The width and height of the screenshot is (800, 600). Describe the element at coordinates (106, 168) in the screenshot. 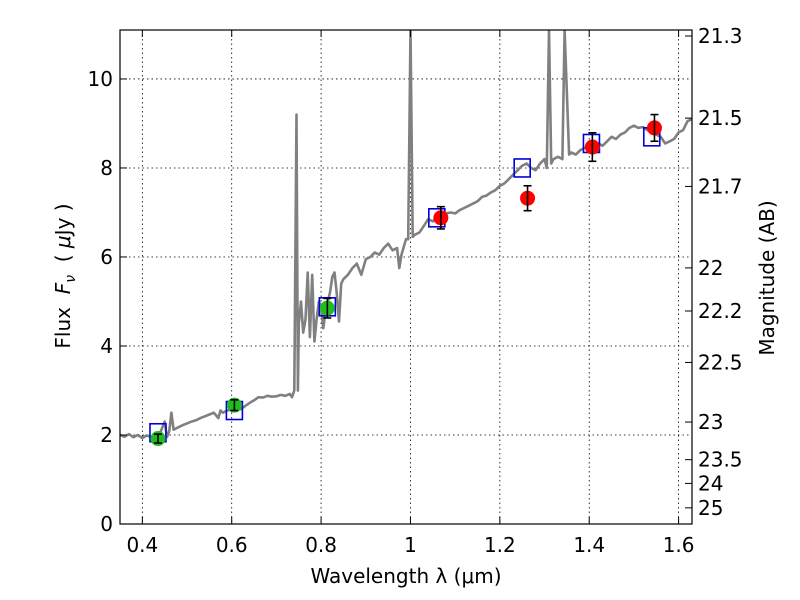

I see `y-tick-label: 8` at that location.